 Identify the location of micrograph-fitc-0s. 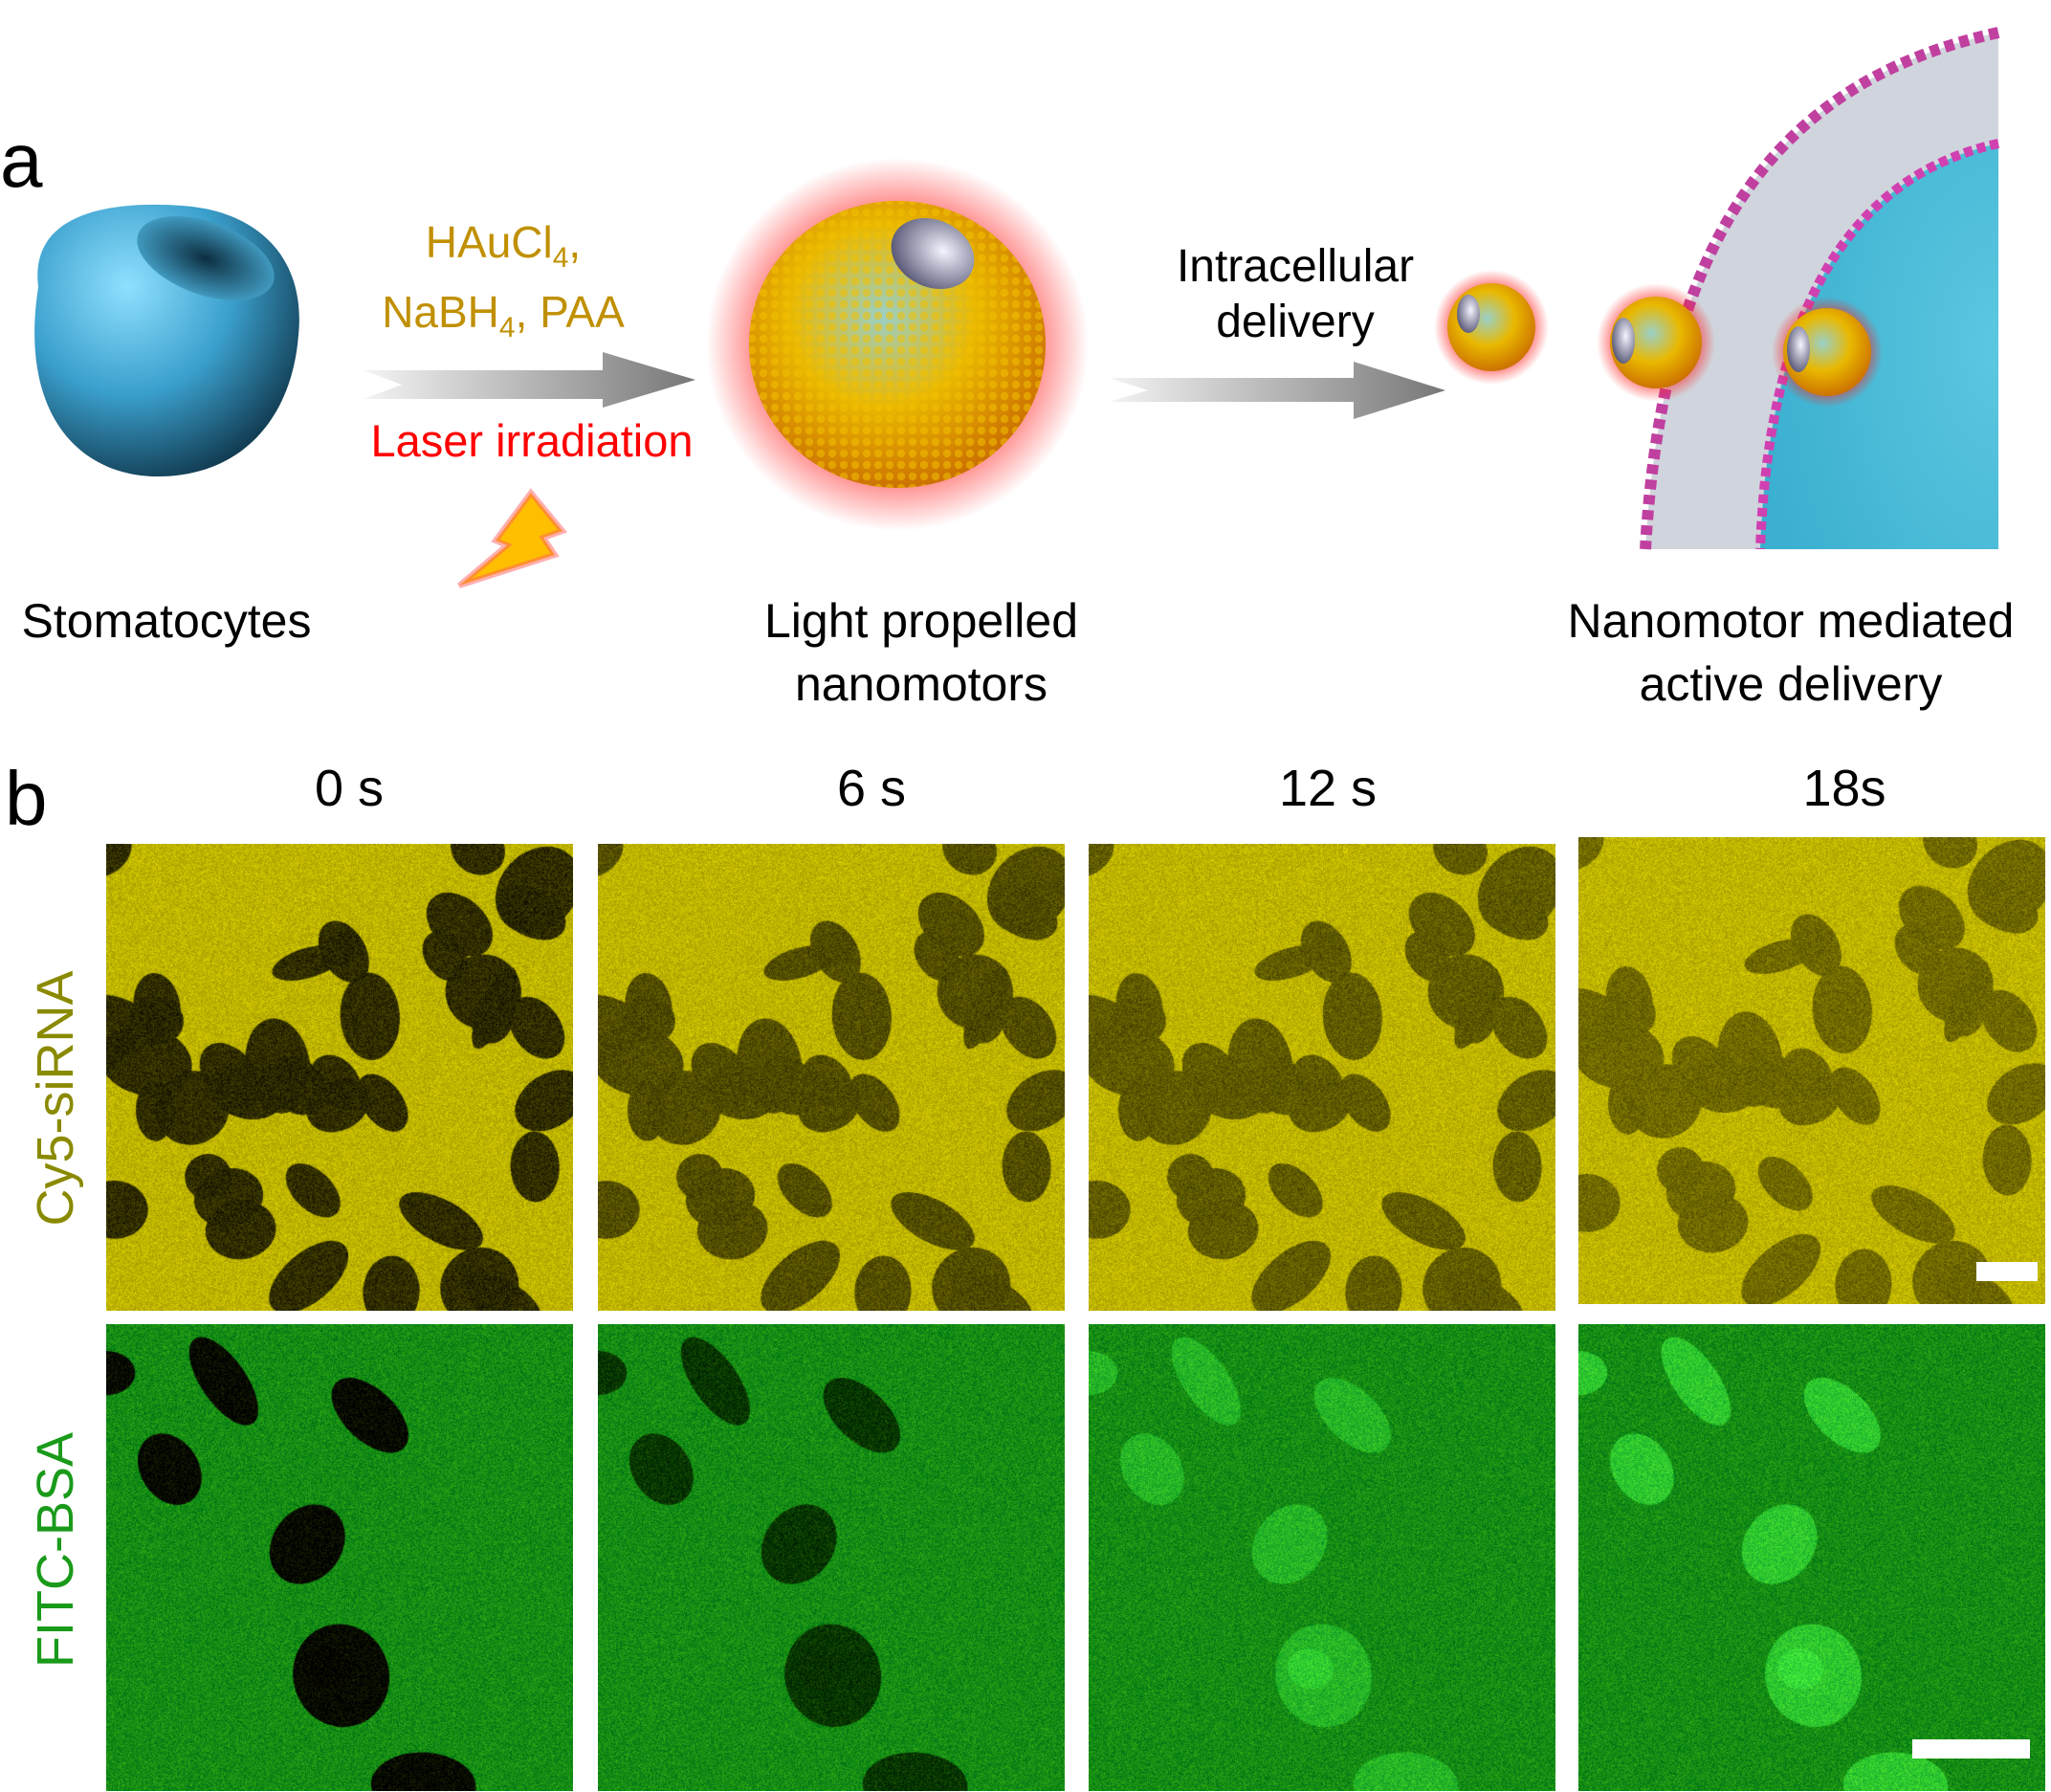
(339, 1557).